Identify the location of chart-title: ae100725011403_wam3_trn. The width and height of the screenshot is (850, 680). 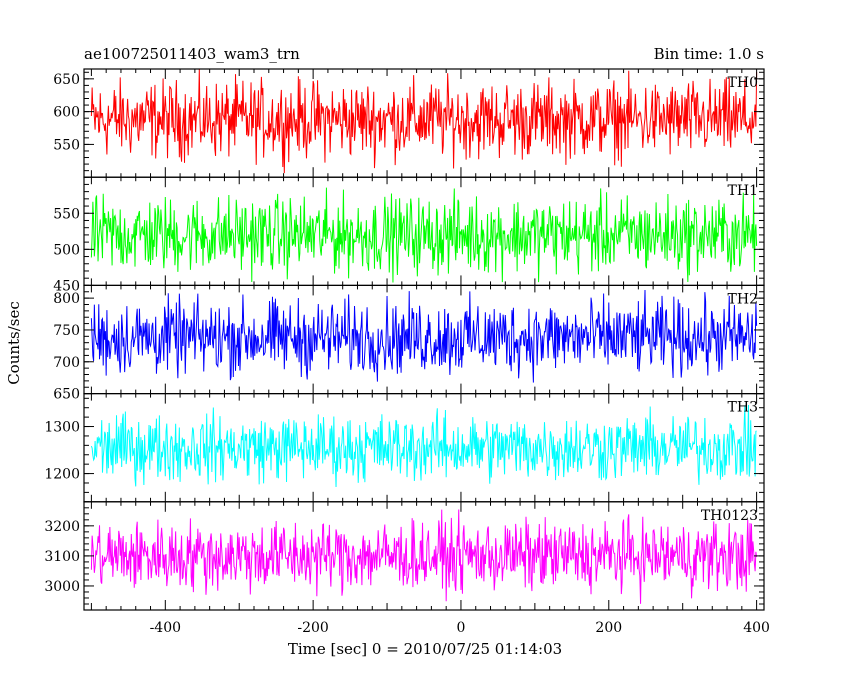
(192, 54).